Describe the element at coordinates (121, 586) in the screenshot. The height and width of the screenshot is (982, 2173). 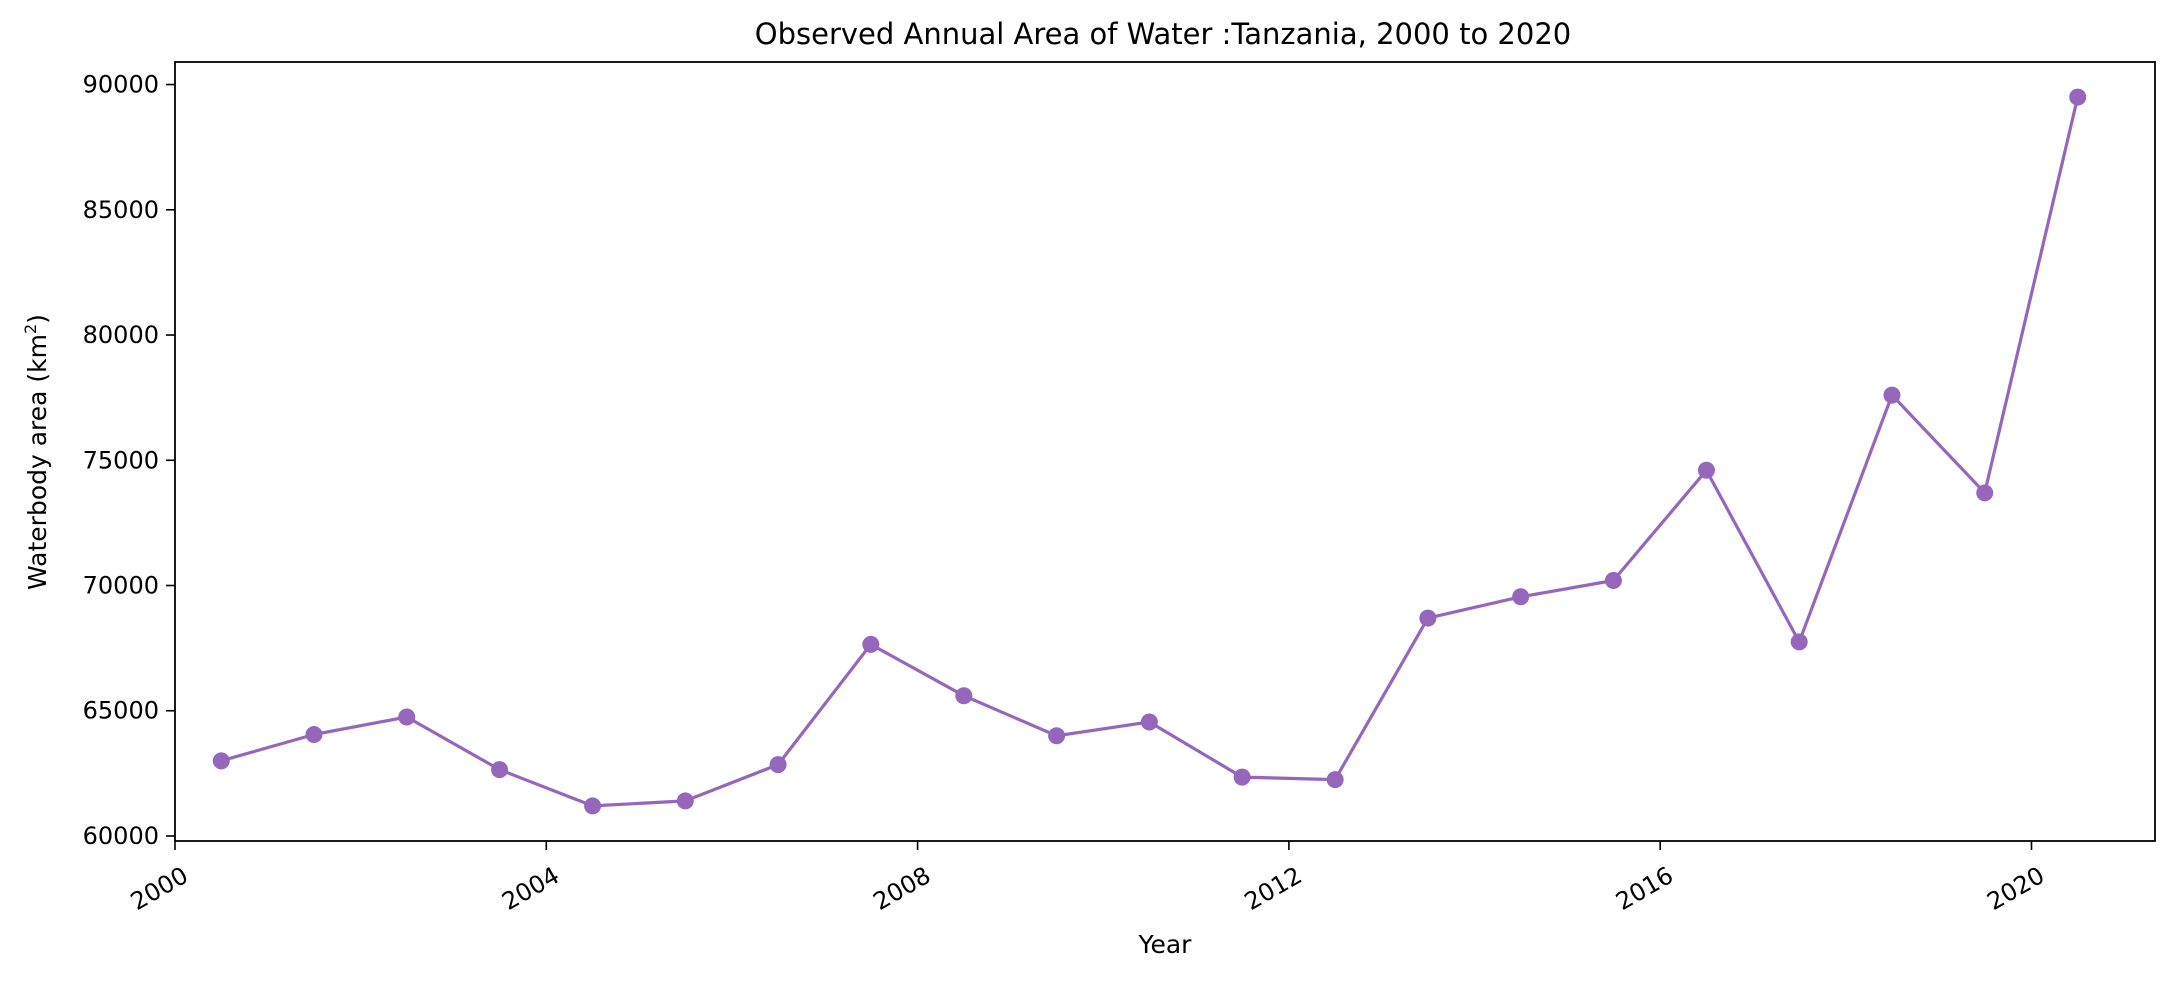
I see `y-tick-label-2: 70000` at that location.